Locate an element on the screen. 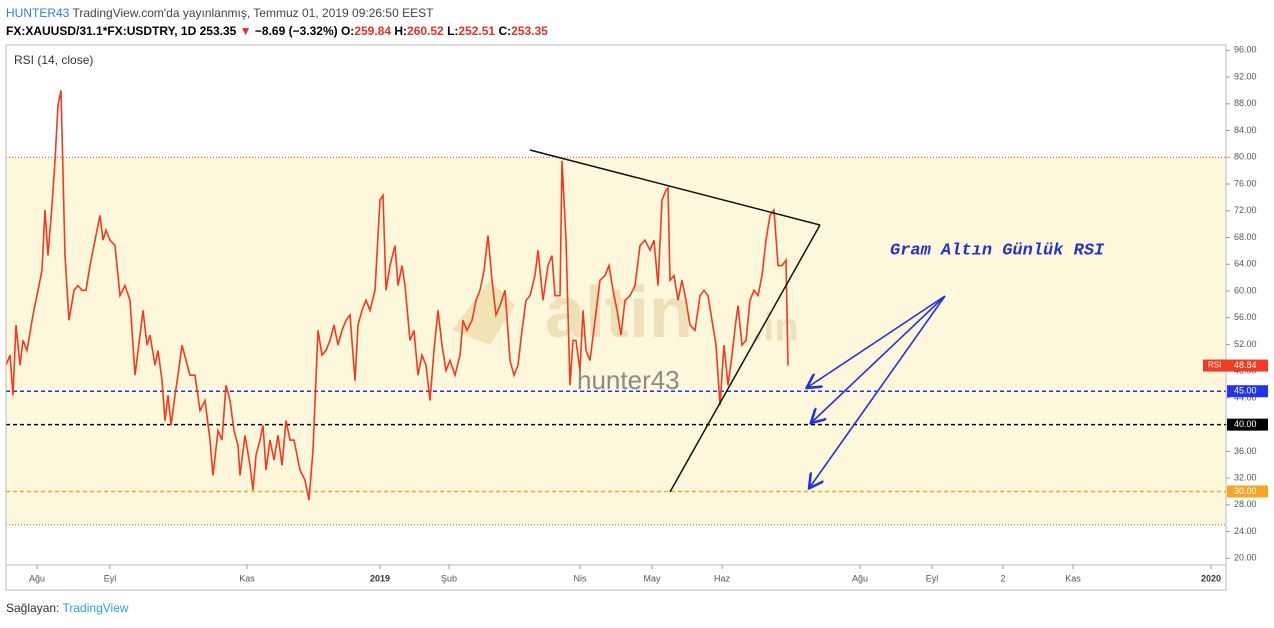  low: 252.51 is located at coordinates (477, 31).